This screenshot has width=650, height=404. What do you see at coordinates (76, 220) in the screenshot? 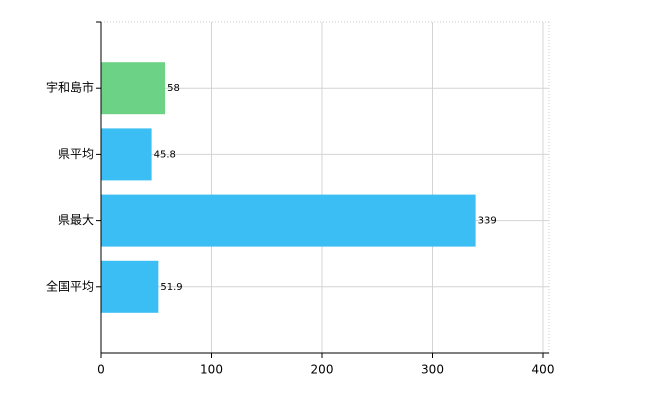
I see `y-tick-label: 県最大` at bounding box center [76, 220].